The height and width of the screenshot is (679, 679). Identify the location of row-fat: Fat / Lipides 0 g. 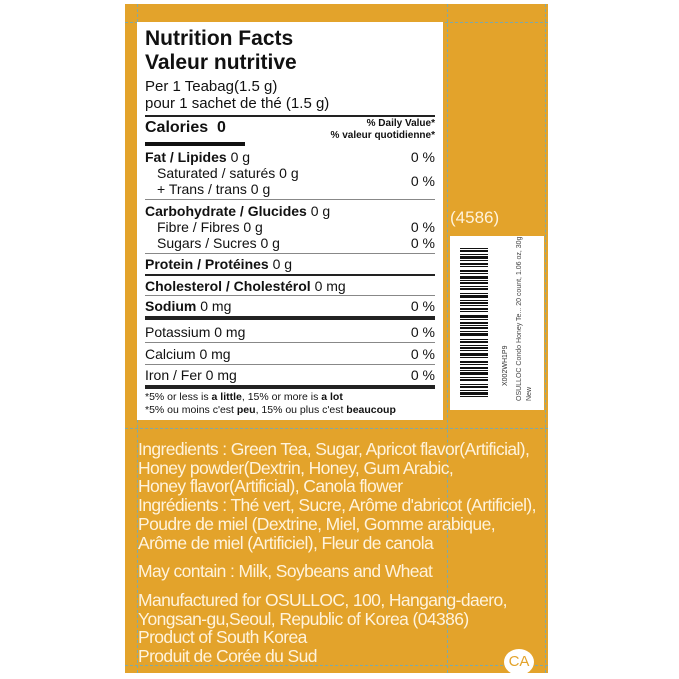
(197, 157).